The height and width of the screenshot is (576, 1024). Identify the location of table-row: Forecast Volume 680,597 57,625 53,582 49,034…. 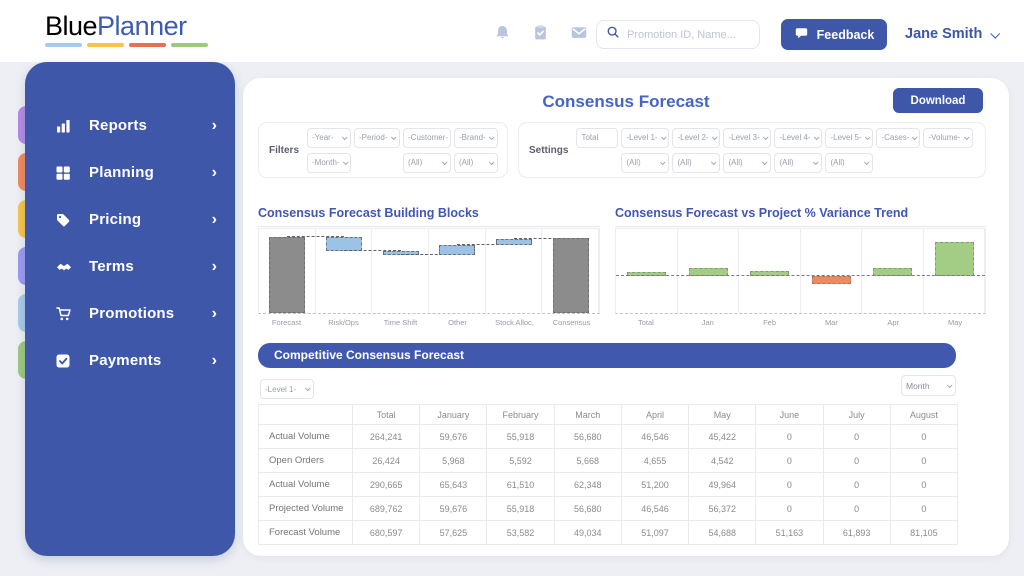
(608, 532).